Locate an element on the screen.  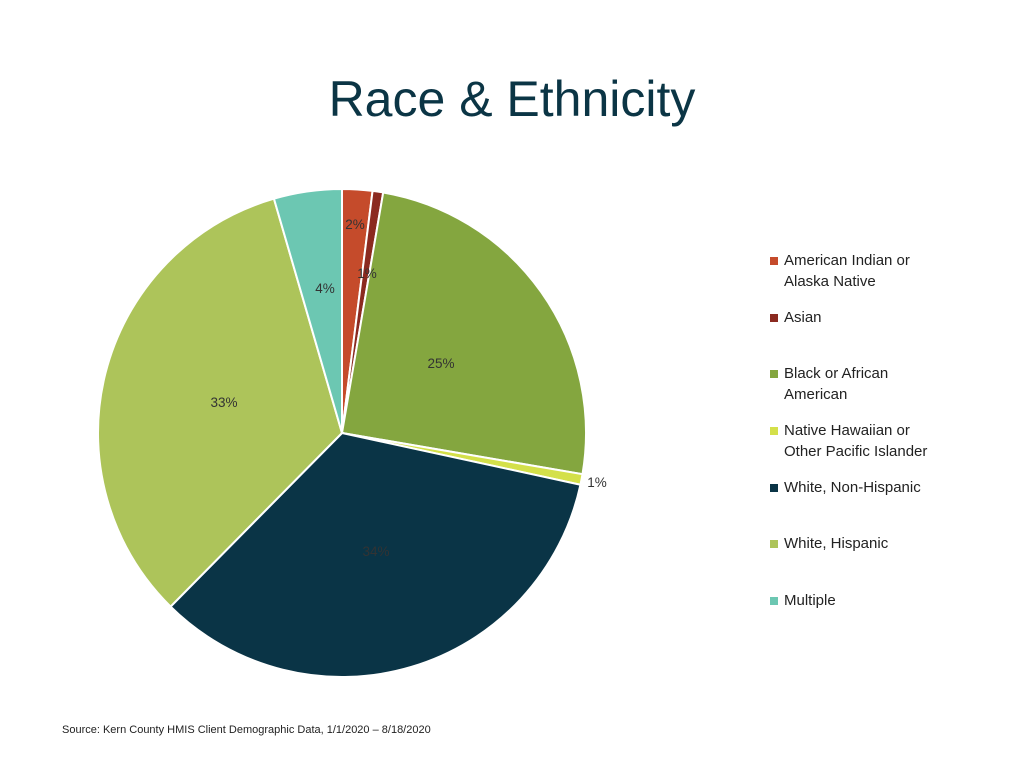
pie-slice-white-non-hispanic is located at coordinates (375, 554).